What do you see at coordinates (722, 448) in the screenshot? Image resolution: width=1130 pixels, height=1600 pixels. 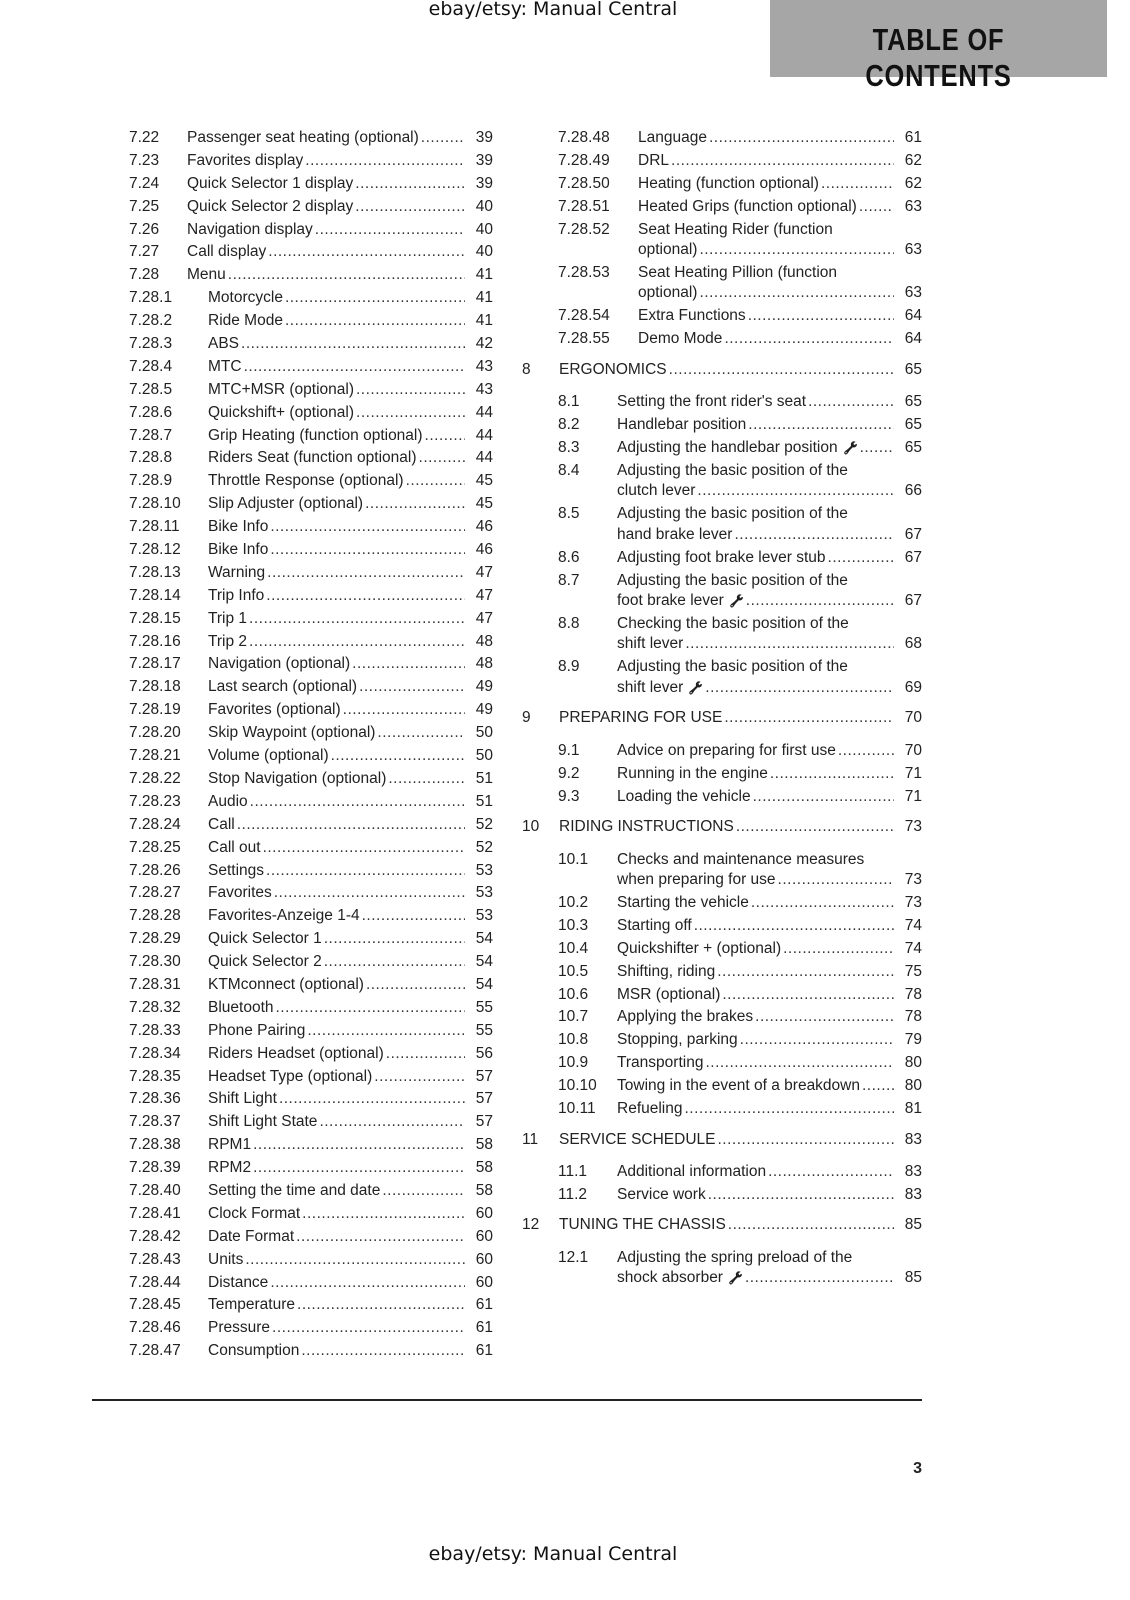 I see `toc-entry: 8.3 Adjusting the handlebar position 🔧 65` at bounding box center [722, 448].